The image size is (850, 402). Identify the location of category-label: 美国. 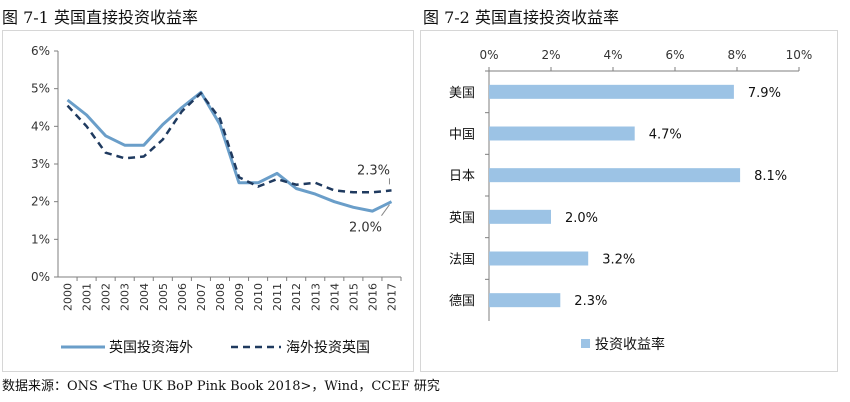
(462, 93).